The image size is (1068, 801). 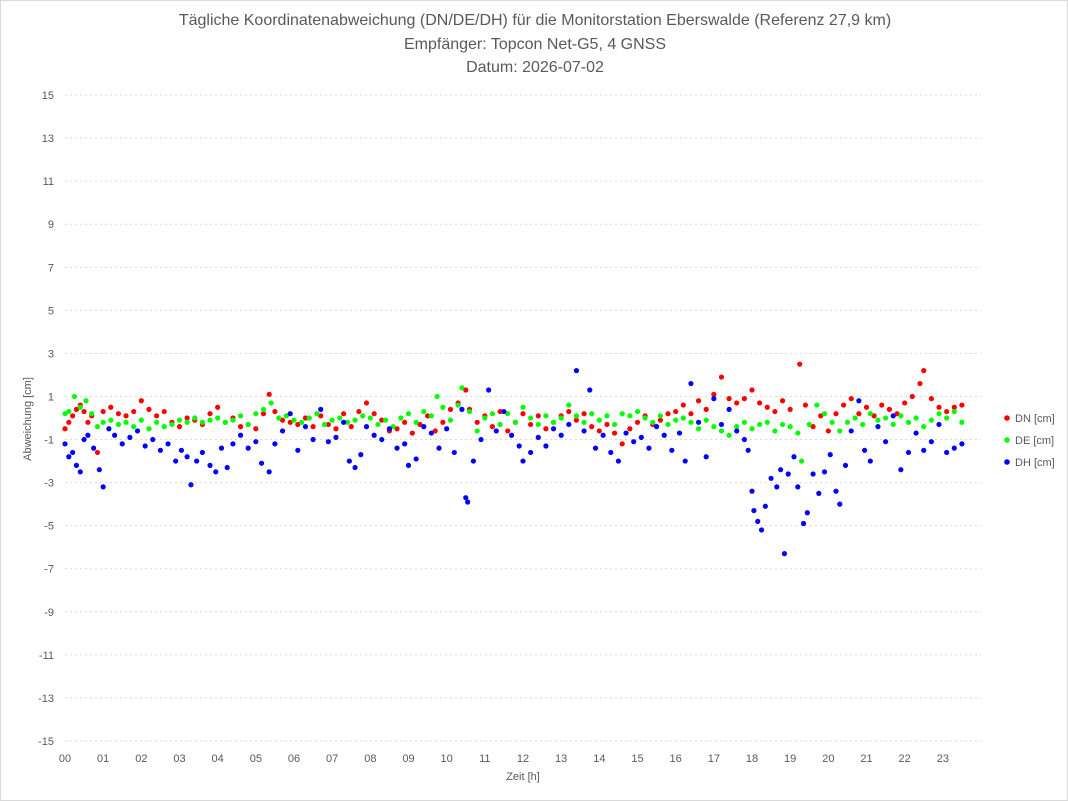 I want to click on y-tick-label: -9, so click(x=49, y=613).